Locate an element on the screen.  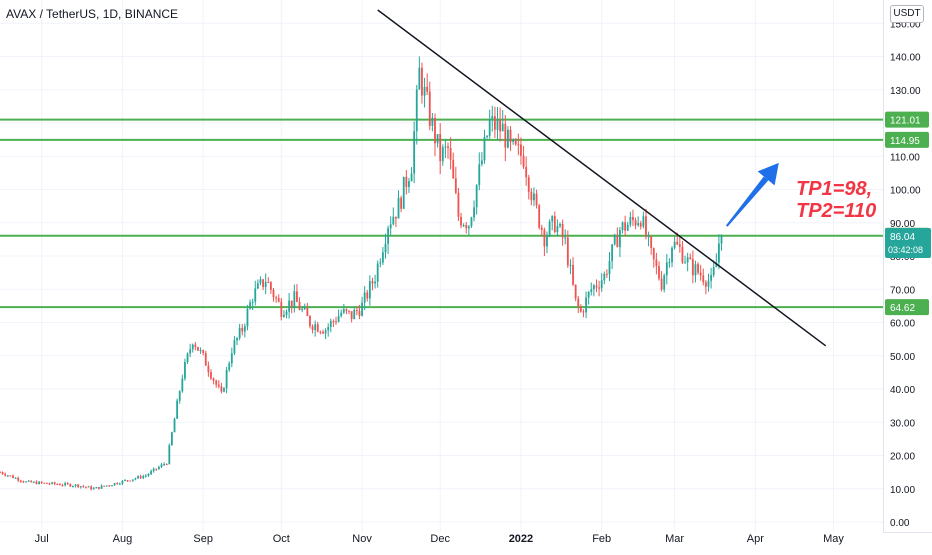
last-price-badge: 86.04 03:42:08 is located at coordinates (908, 242).